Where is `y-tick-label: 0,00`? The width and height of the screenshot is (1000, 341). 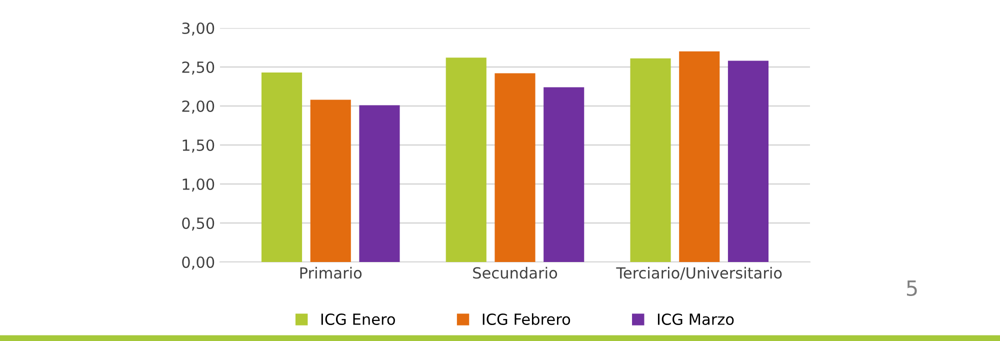 y-tick-label: 0,00 is located at coordinates (198, 263).